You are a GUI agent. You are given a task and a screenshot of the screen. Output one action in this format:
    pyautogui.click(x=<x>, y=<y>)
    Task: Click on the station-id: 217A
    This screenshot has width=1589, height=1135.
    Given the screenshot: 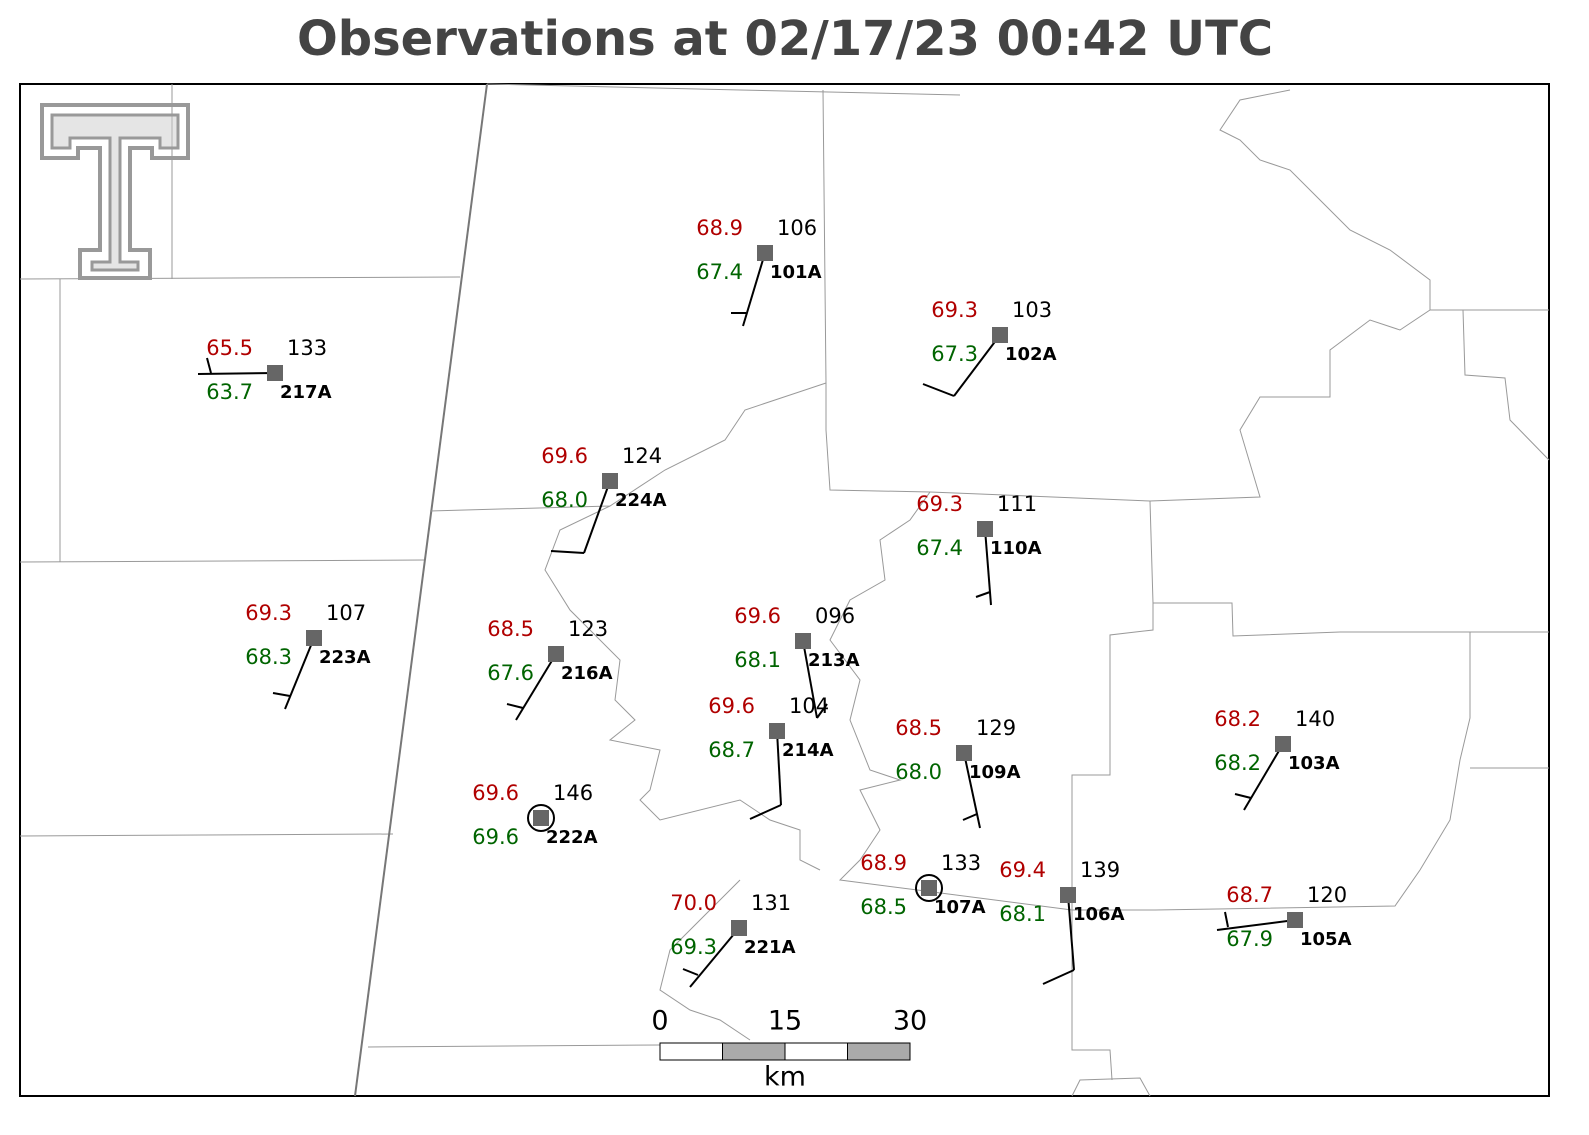 What is the action you would take?
    pyautogui.click(x=306, y=392)
    